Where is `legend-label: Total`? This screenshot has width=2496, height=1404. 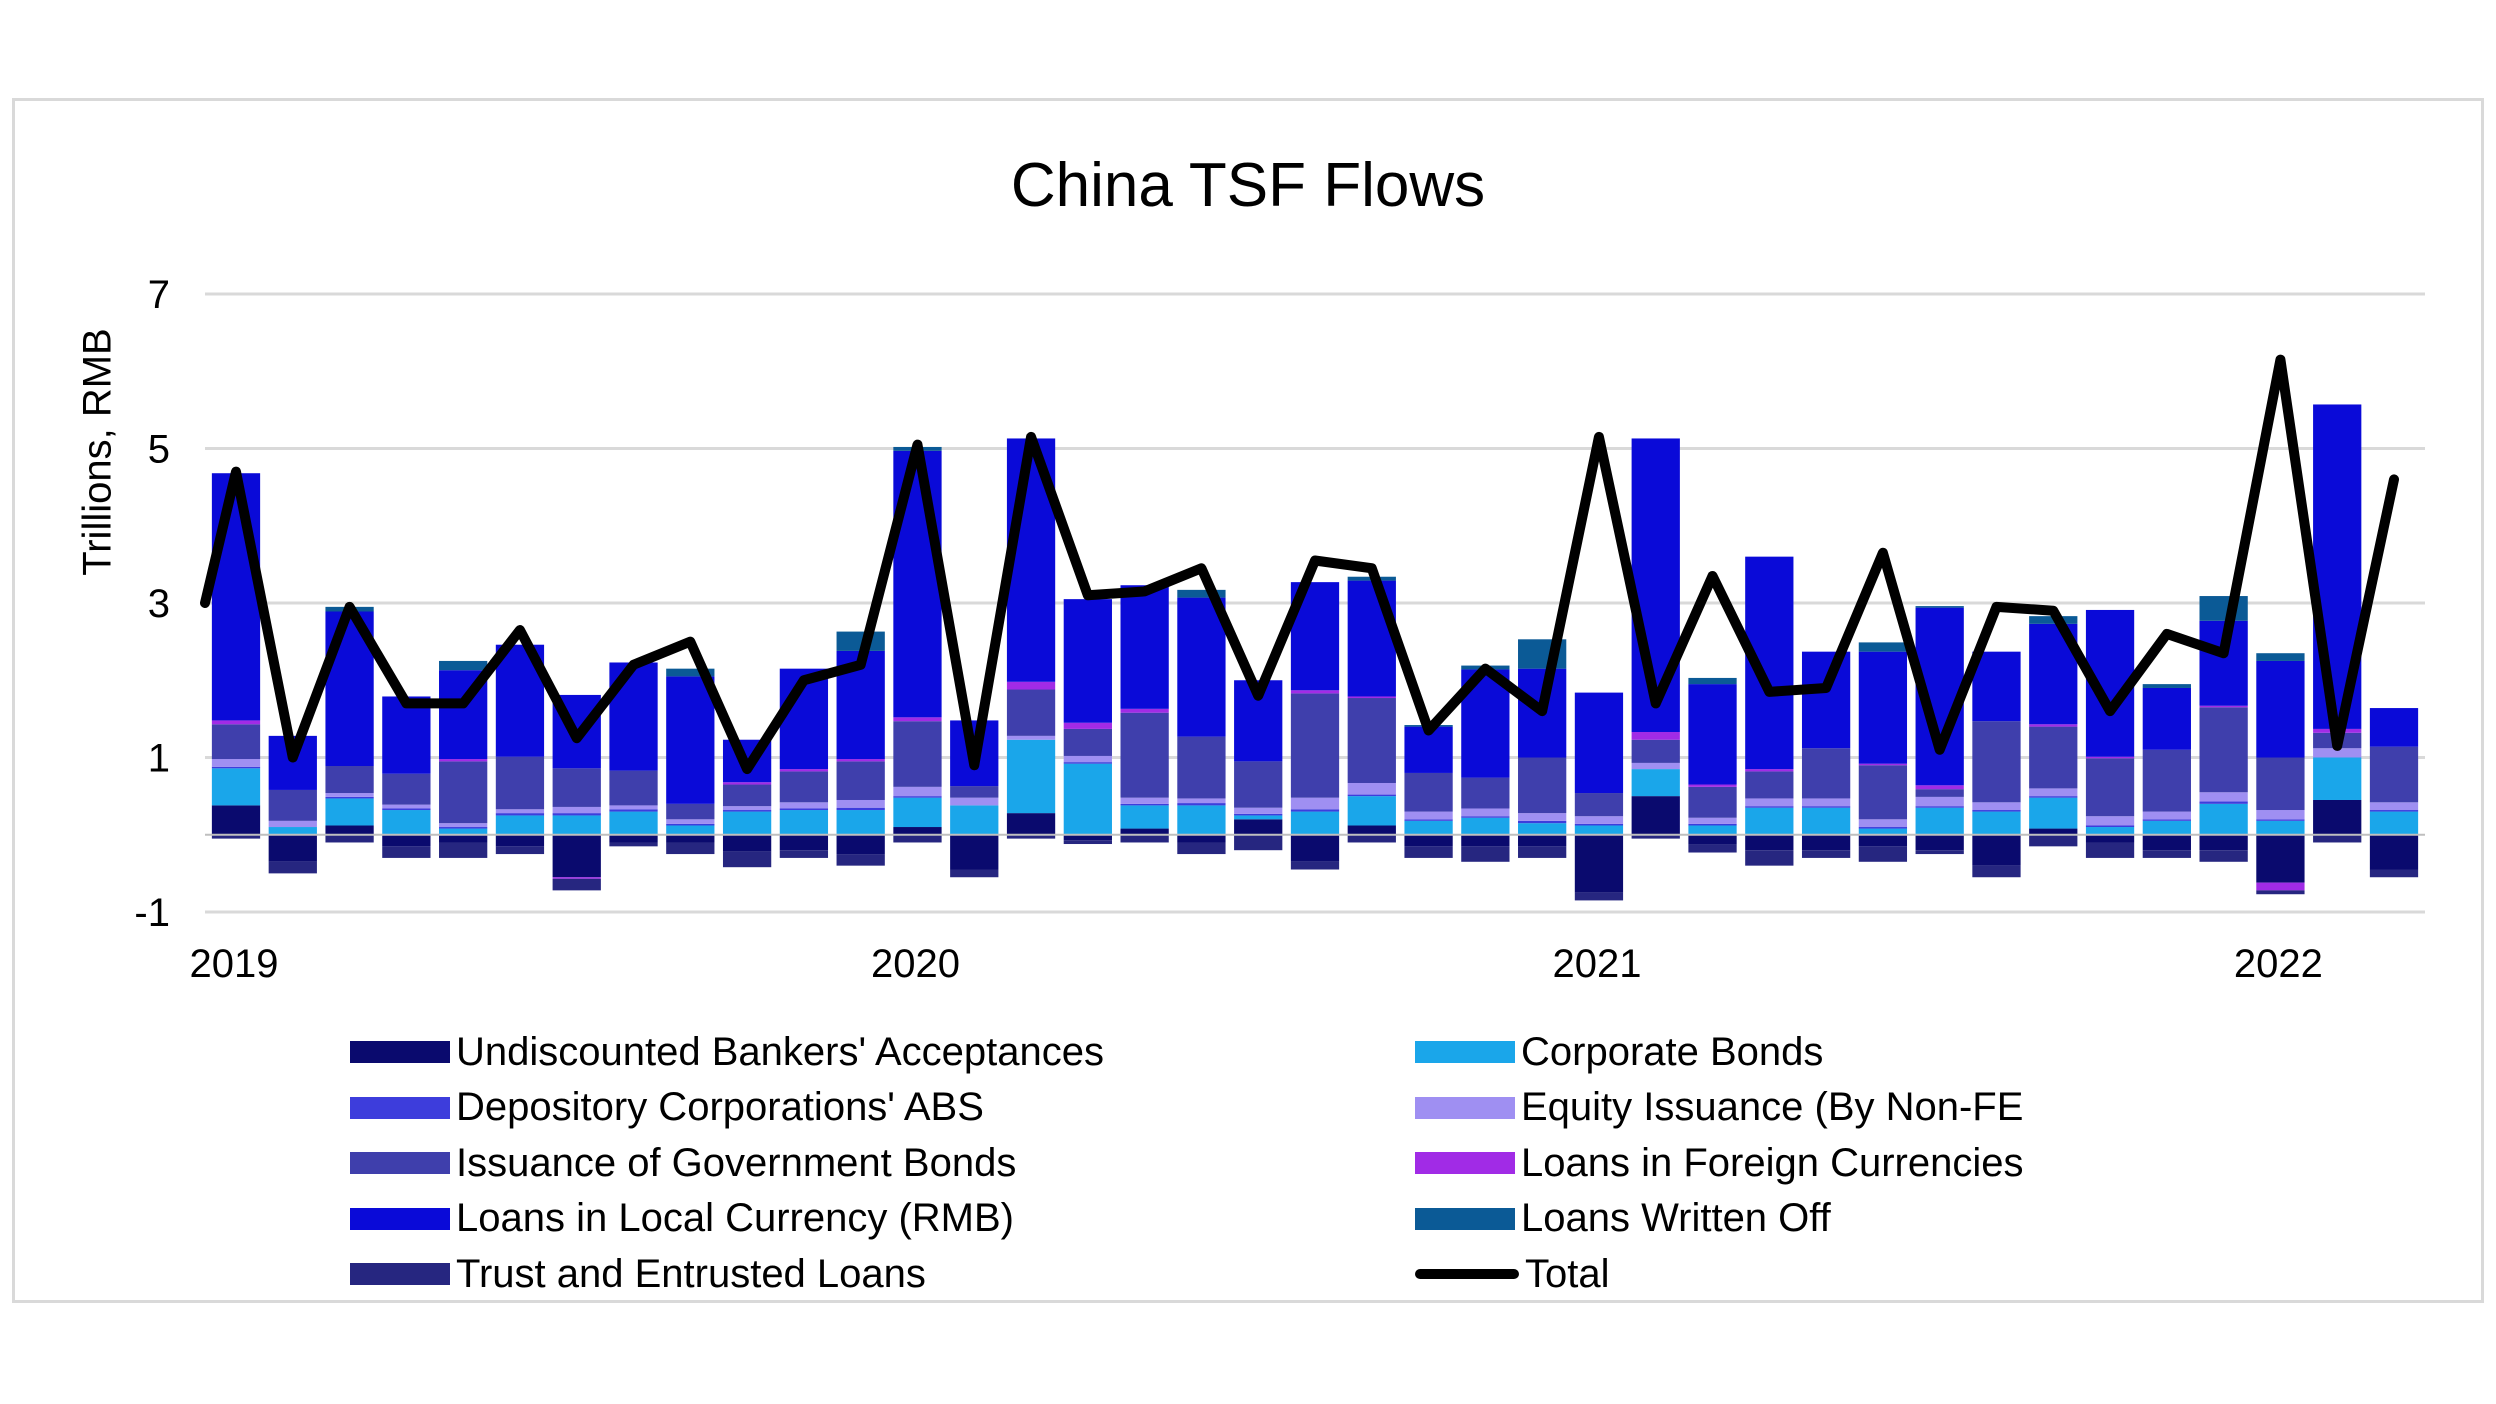 legend-label: Total is located at coordinates (1567, 1273).